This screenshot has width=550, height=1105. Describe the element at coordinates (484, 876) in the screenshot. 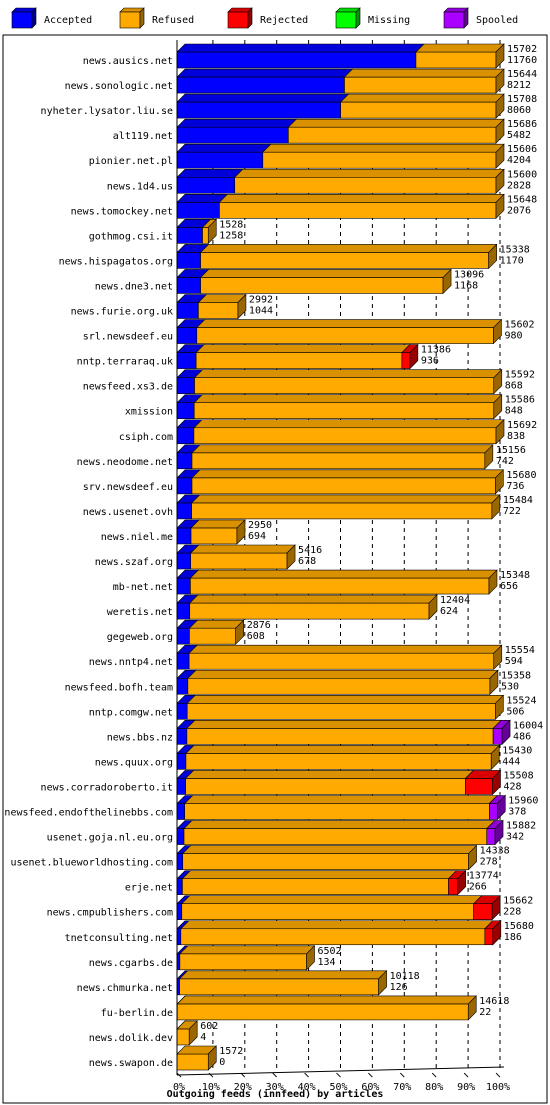

I see `row-total: 13774` at that location.